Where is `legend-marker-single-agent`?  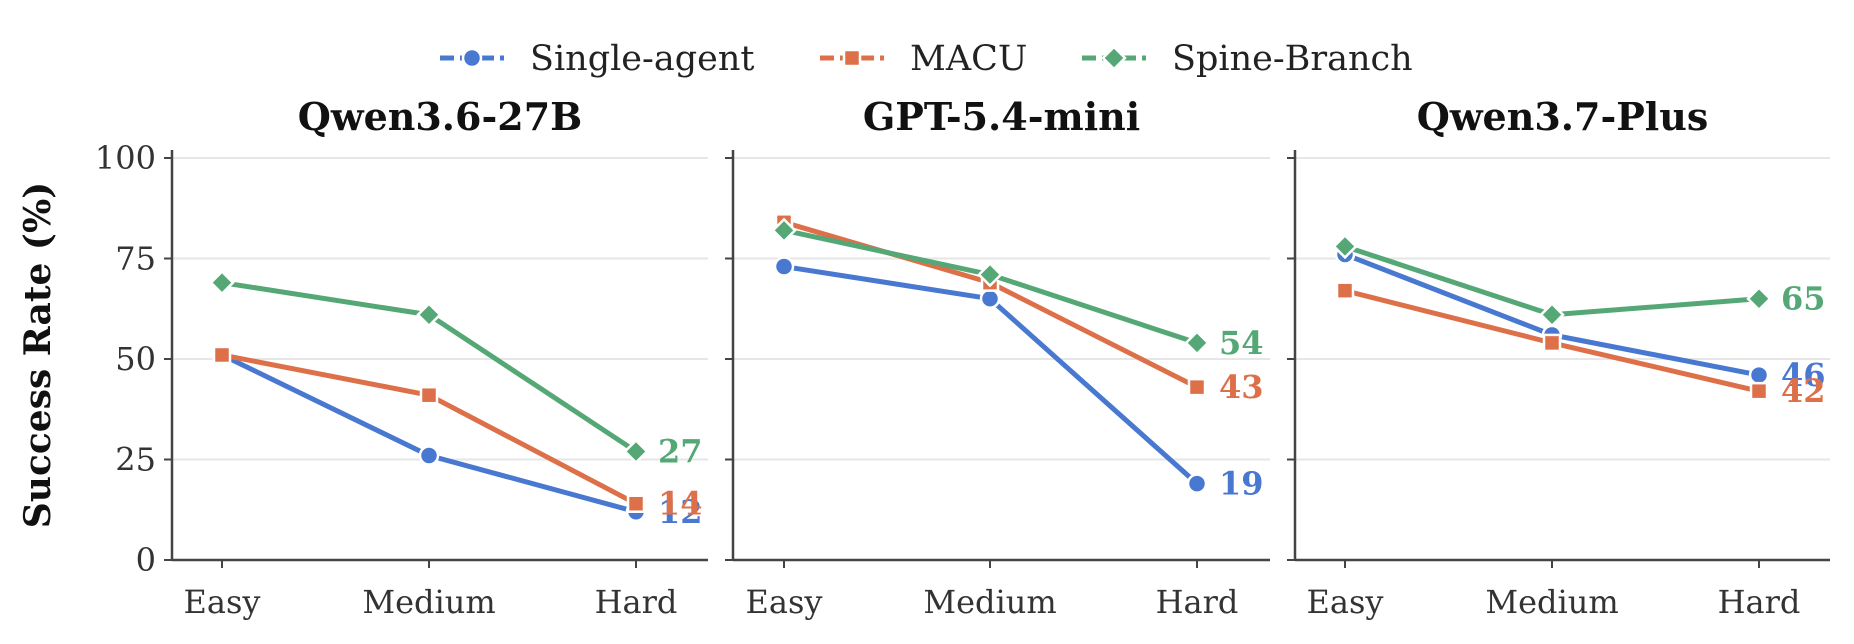 legend-marker-single-agent is located at coordinates (472, 58).